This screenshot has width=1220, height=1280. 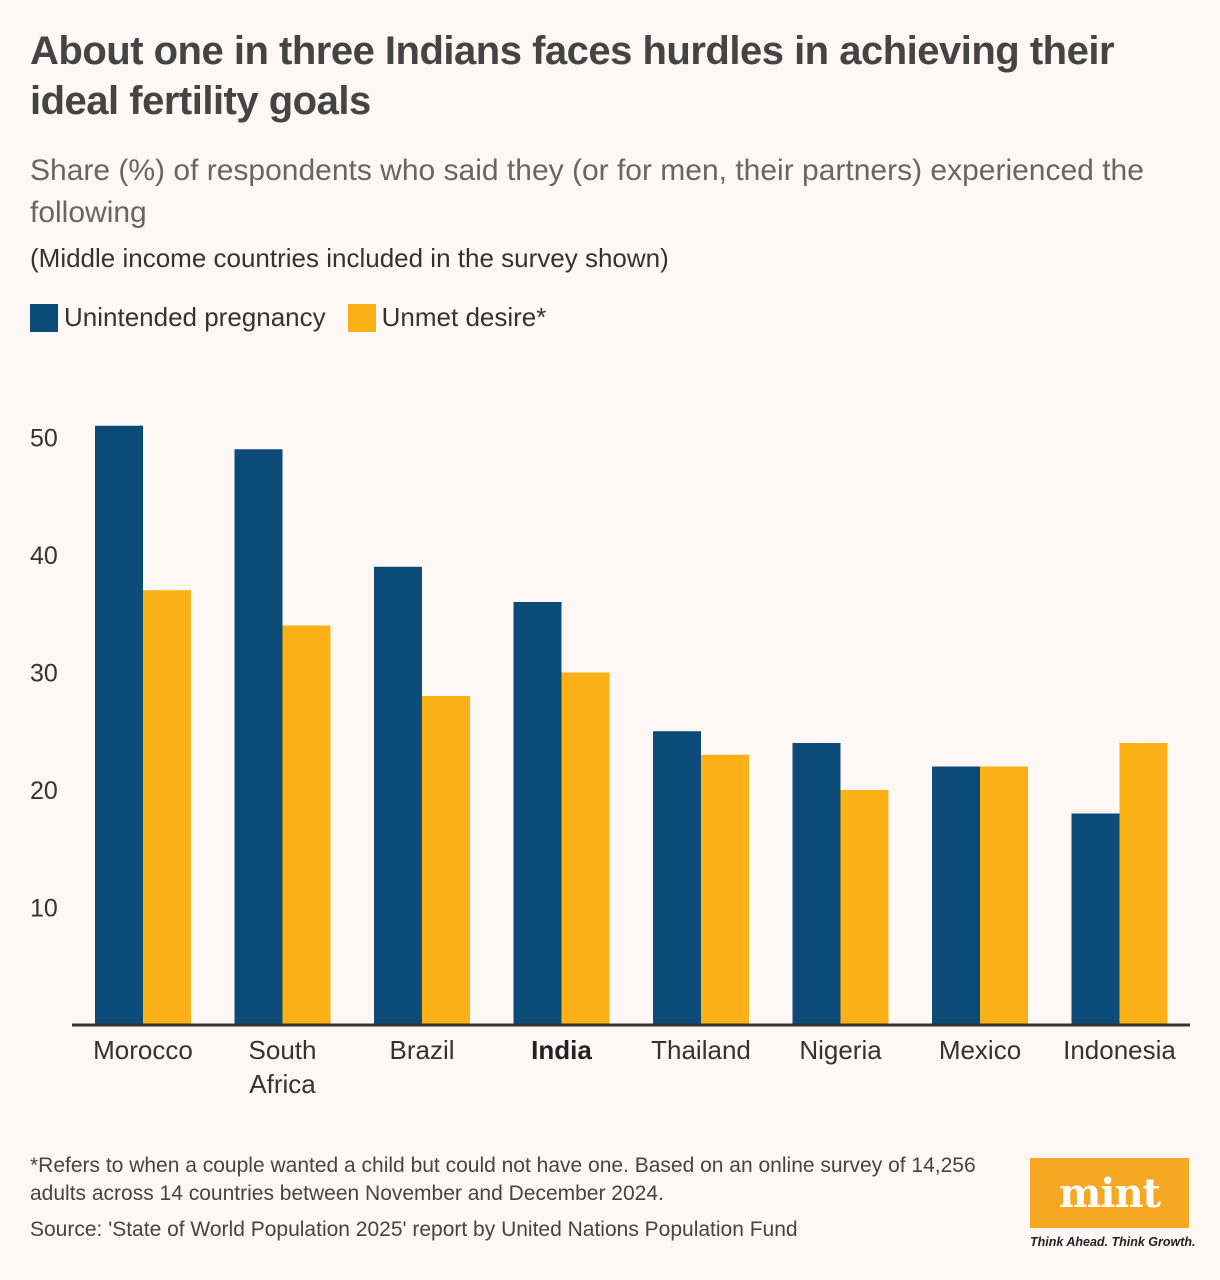 What do you see at coordinates (677, 878) in the screenshot?
I see `bar-unintended-thailand` at bounding box center [677, 878].